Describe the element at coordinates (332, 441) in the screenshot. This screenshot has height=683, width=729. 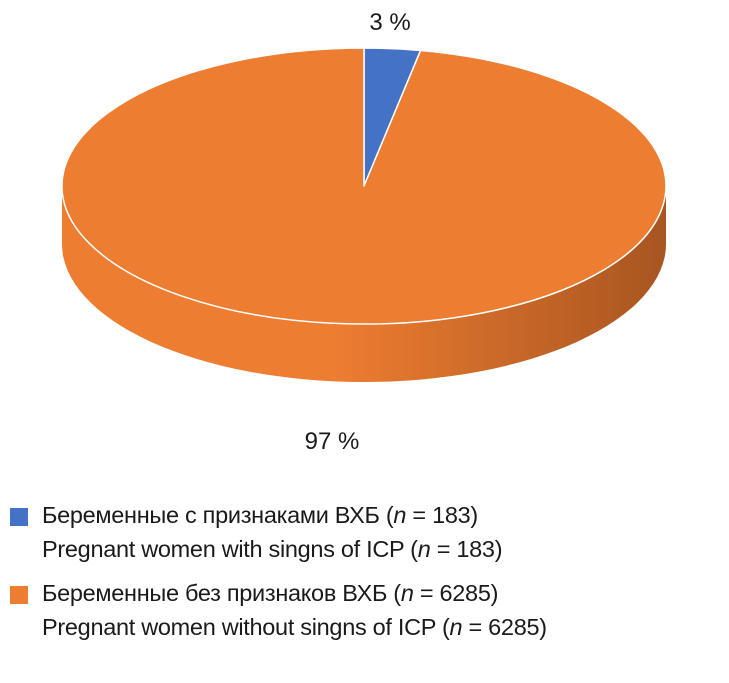
I see `data-label: 97 %` at that location.